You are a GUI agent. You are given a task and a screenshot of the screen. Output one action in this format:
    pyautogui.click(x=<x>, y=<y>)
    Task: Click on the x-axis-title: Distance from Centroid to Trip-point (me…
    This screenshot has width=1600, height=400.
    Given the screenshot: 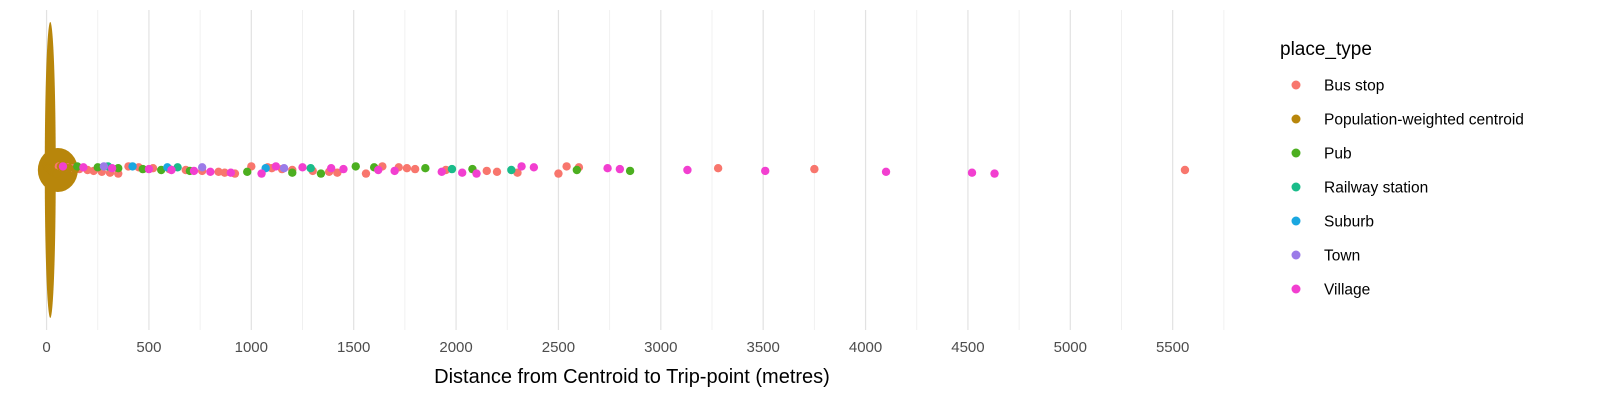 What is the action you would take?
    pyautogui.click(x=632, y=377)
    